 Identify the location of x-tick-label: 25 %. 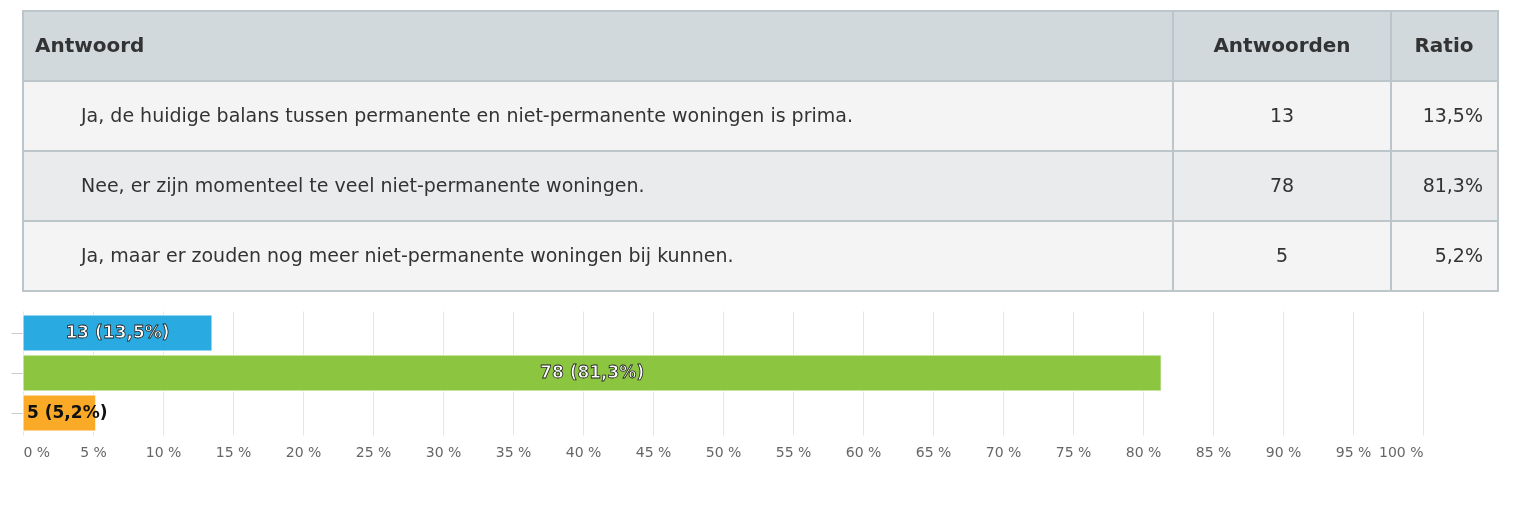
(373, 451).